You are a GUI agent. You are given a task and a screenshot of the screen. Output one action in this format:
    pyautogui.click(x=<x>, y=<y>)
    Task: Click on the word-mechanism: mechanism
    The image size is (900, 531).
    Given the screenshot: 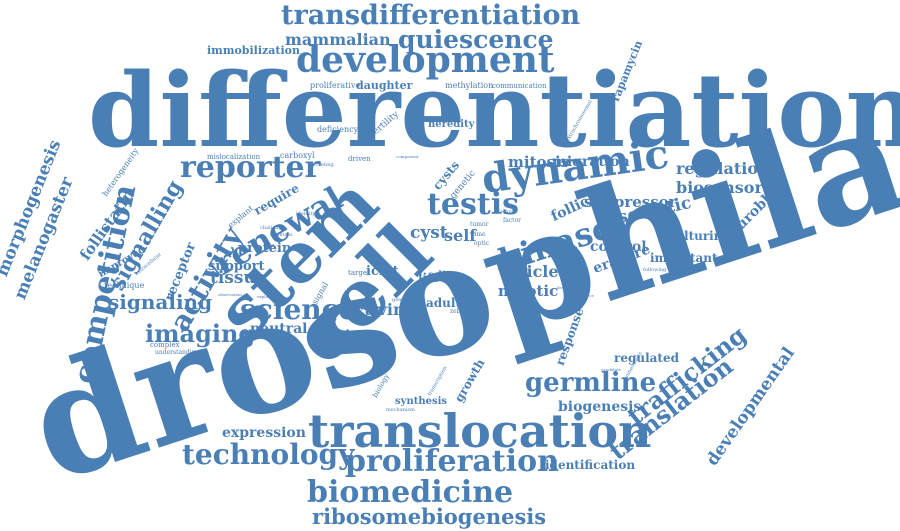 What is the action you would take?
    pyautogui.click(x=400, y=410)
    